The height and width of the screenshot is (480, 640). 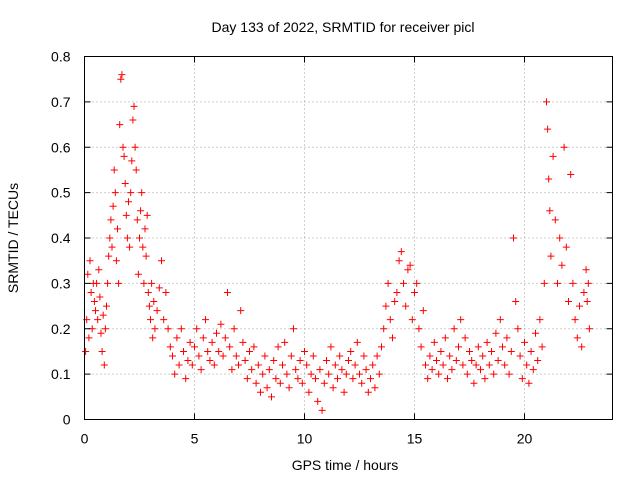 What do you see at coordinates (61, 283) in the screenshot?
I see `y-tick-label: 0.3` at bounding box center [61, 283].